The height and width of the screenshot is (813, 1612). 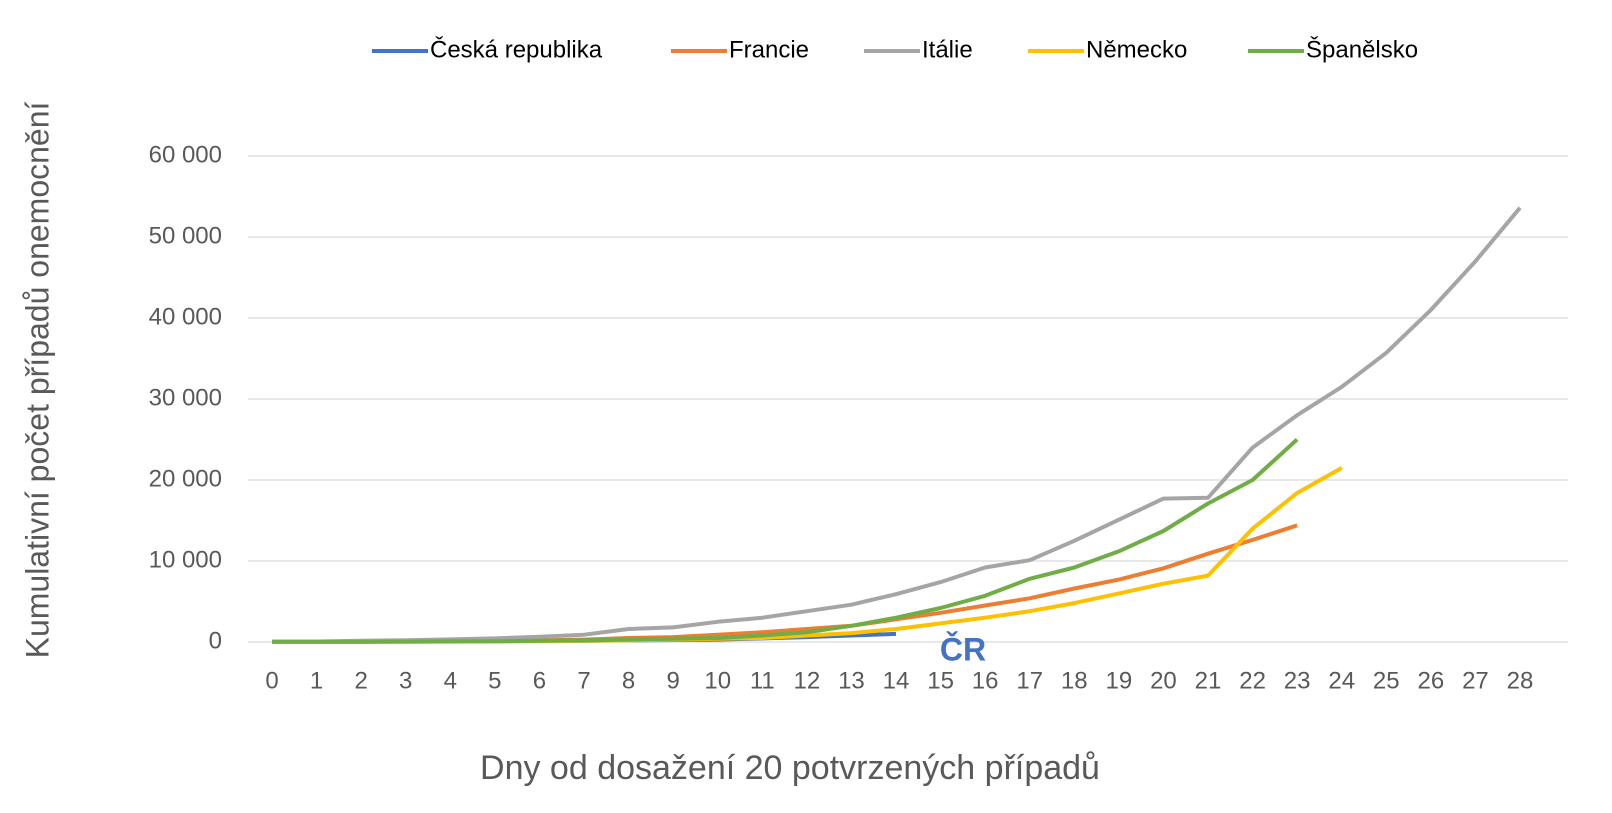 What do you see at coordinates (494, 680) in the screenshot?
I see `x-tick-label: 5` at bounding box center [494, 680].